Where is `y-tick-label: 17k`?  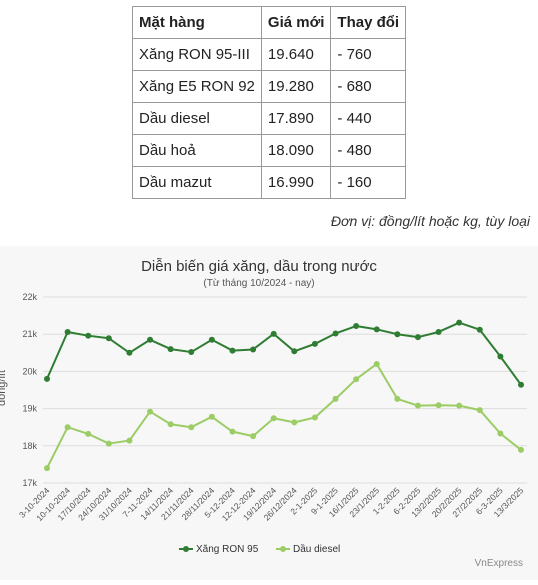 y-tick-label: 17k is located at coordinates (29, 483).